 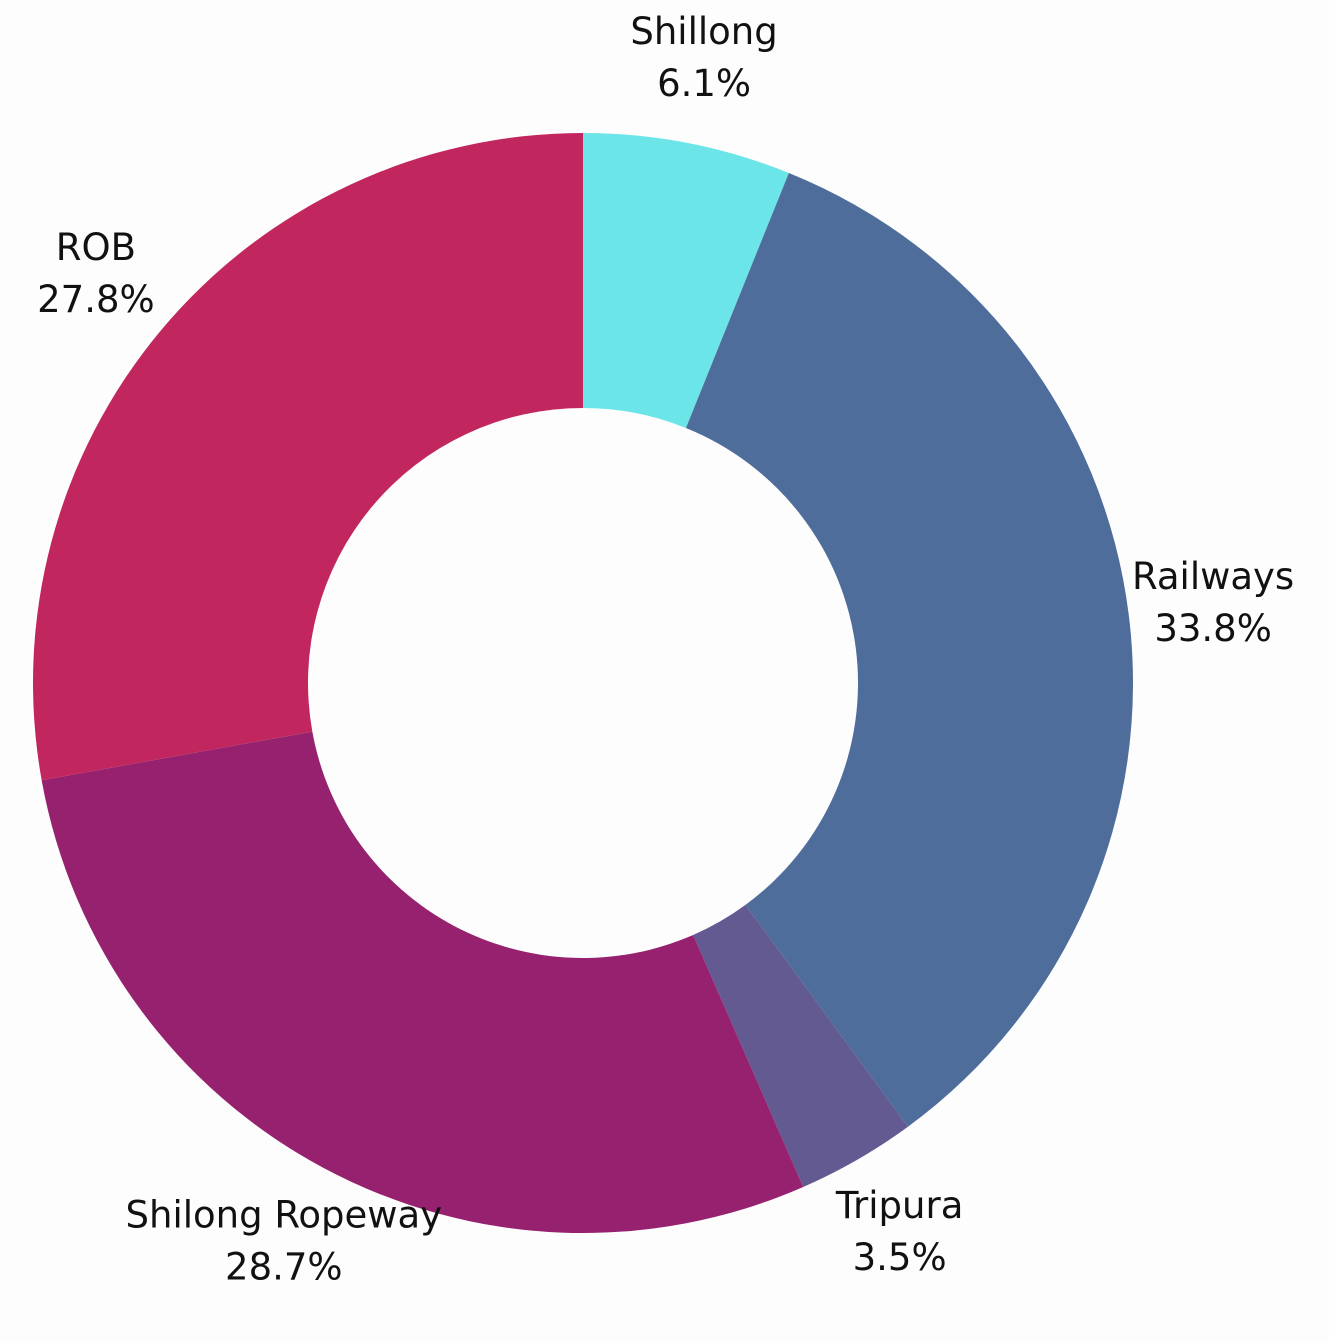 I want to click on slice-label: Railways, so click(x=1213, y=576).